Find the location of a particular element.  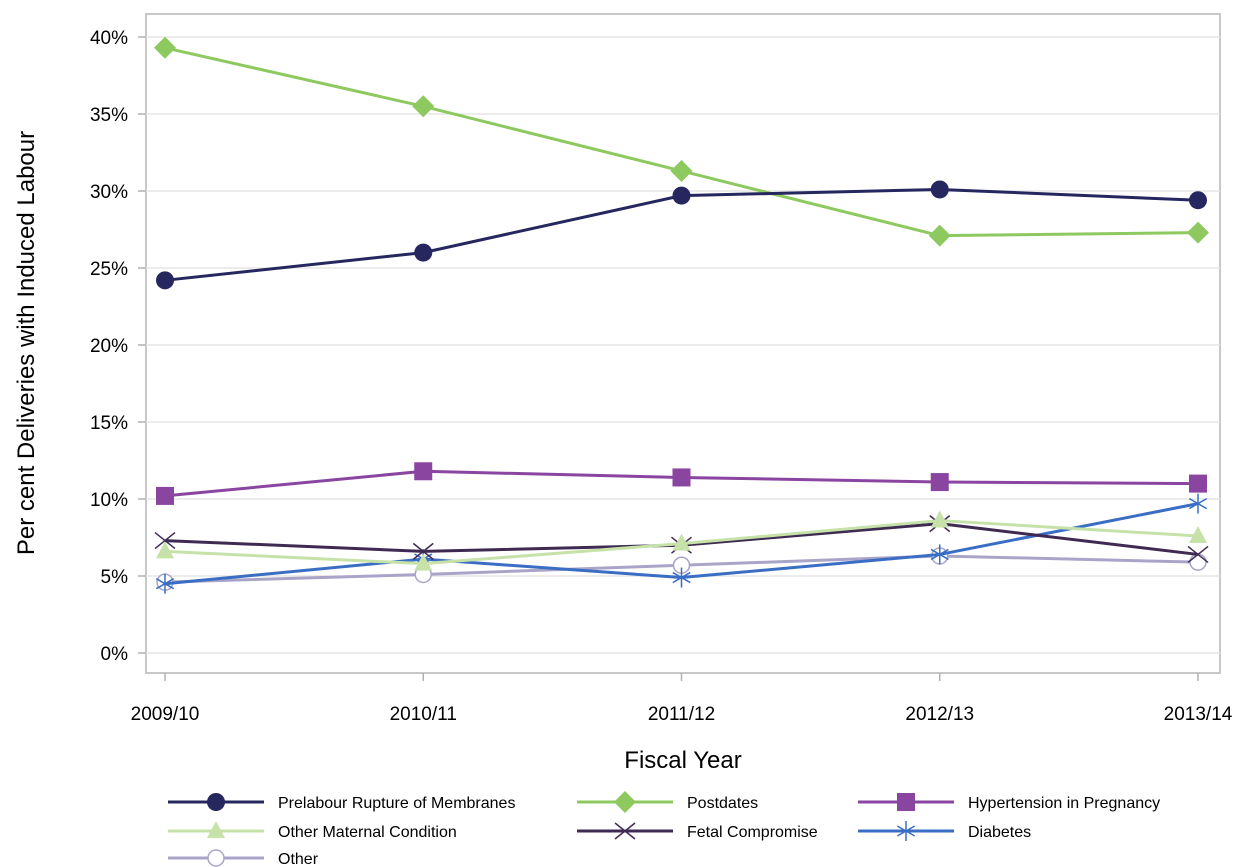

legend-label: Other is located at coordinates (298, 859).